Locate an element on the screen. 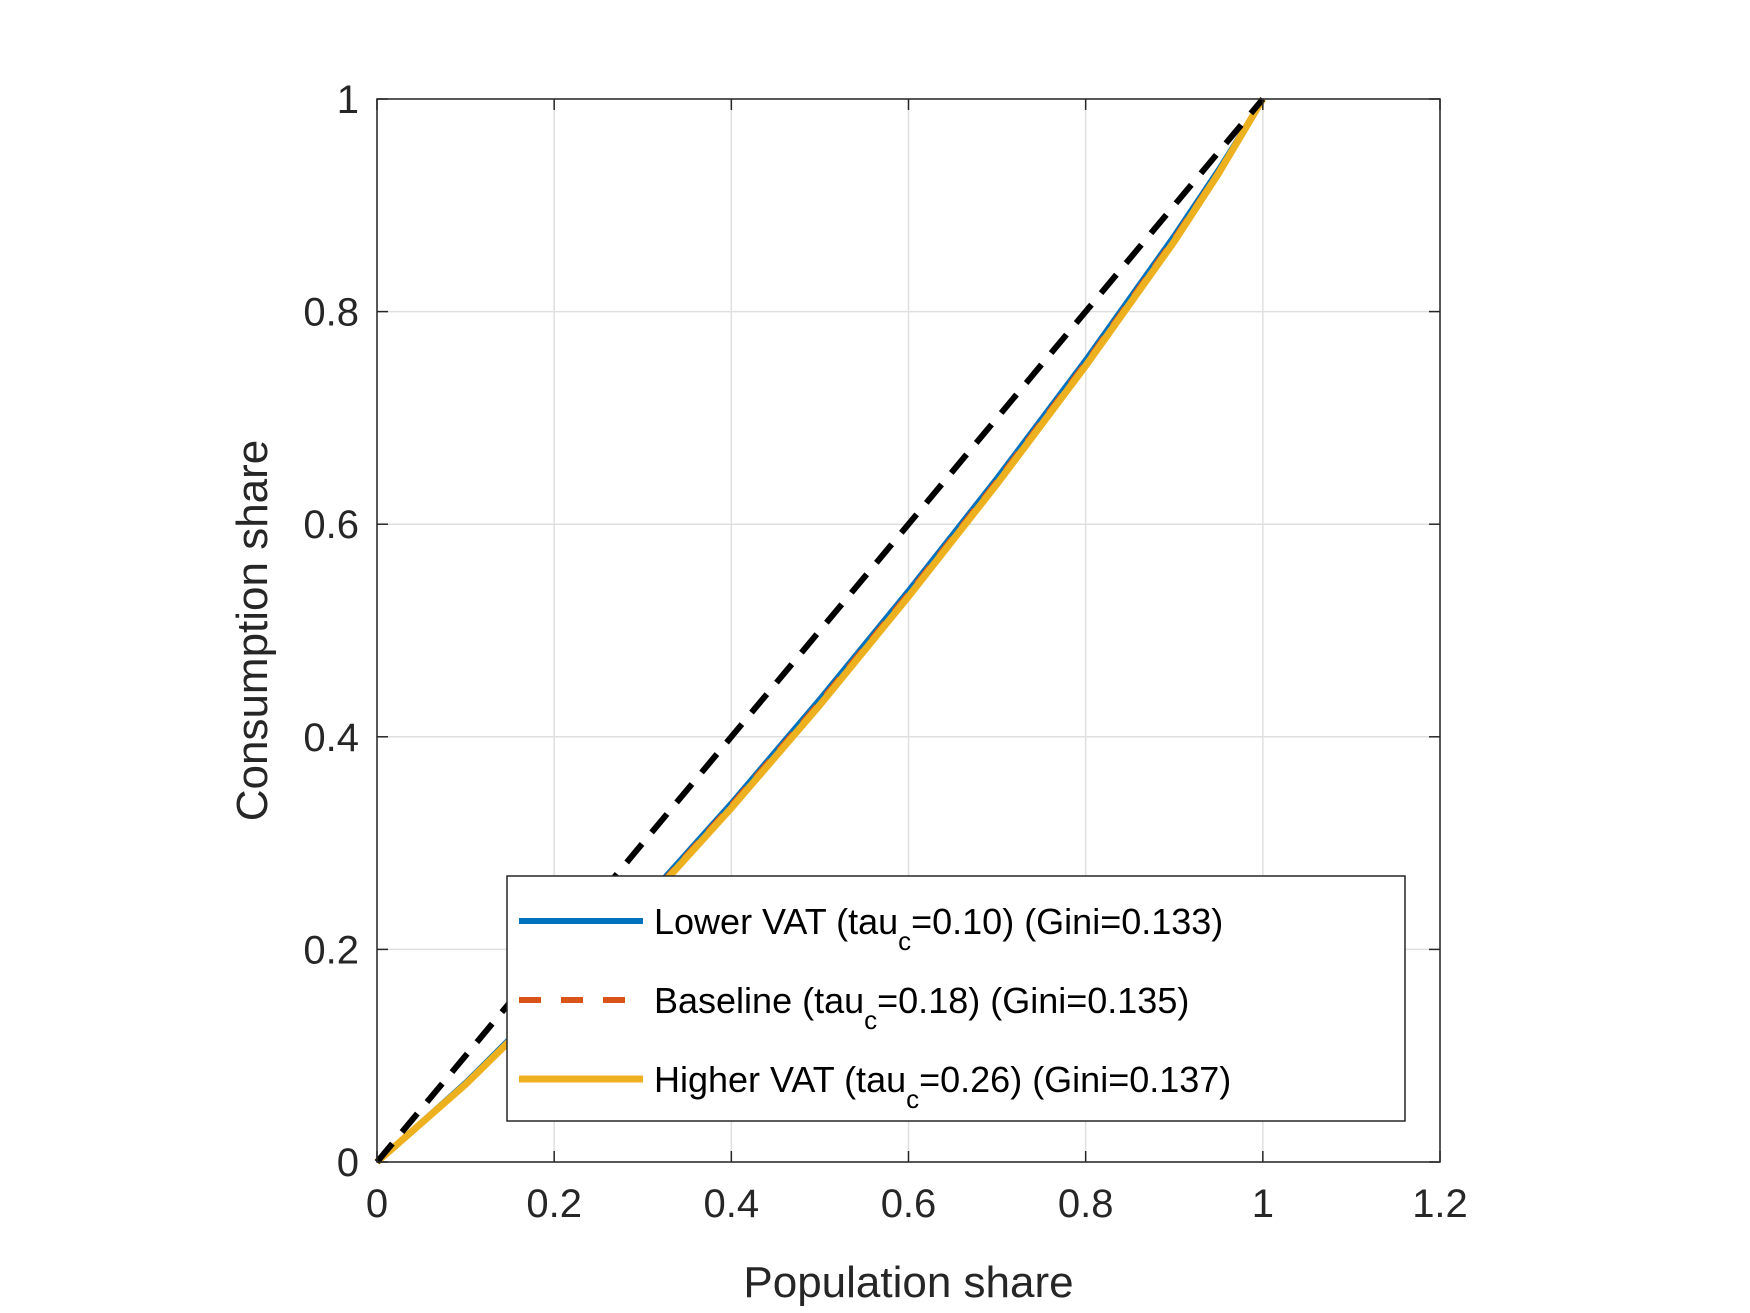  legend-entry-1: Baseline (tauc=0.18) (Gini=0.135) is located at coordinates (921, 1007).